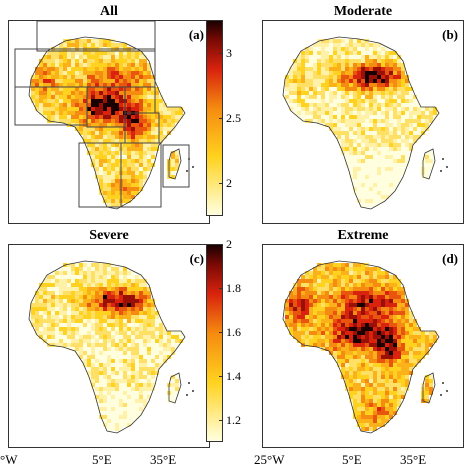  I want to click on panel-title-a: All, so click(109, 11).